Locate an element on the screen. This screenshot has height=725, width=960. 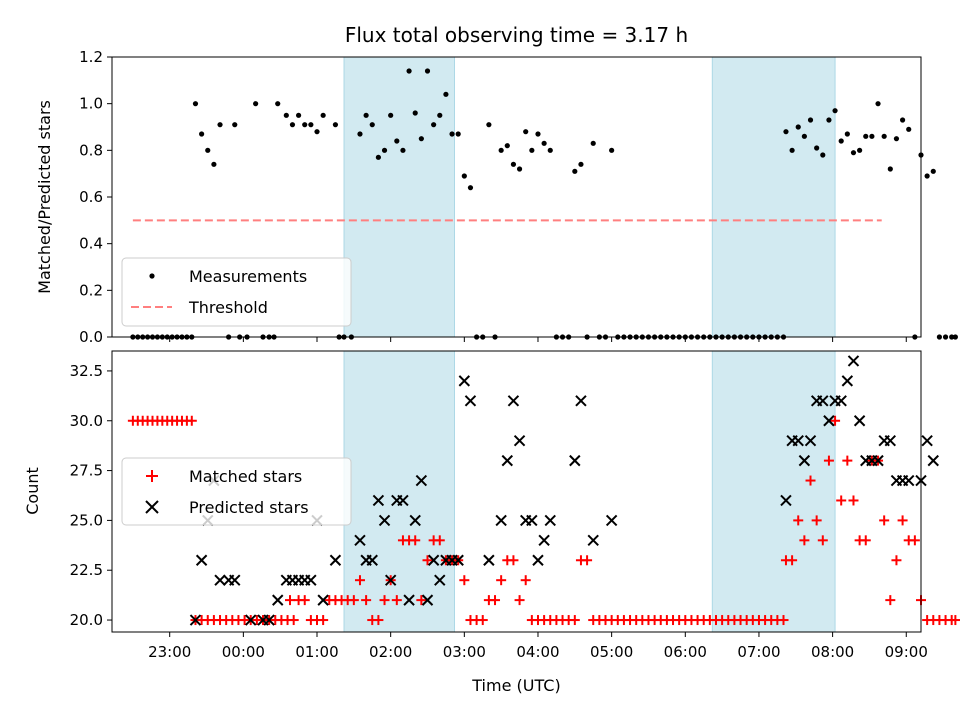
x-tick-label: 06:00 is located at coordinates (685, 652).